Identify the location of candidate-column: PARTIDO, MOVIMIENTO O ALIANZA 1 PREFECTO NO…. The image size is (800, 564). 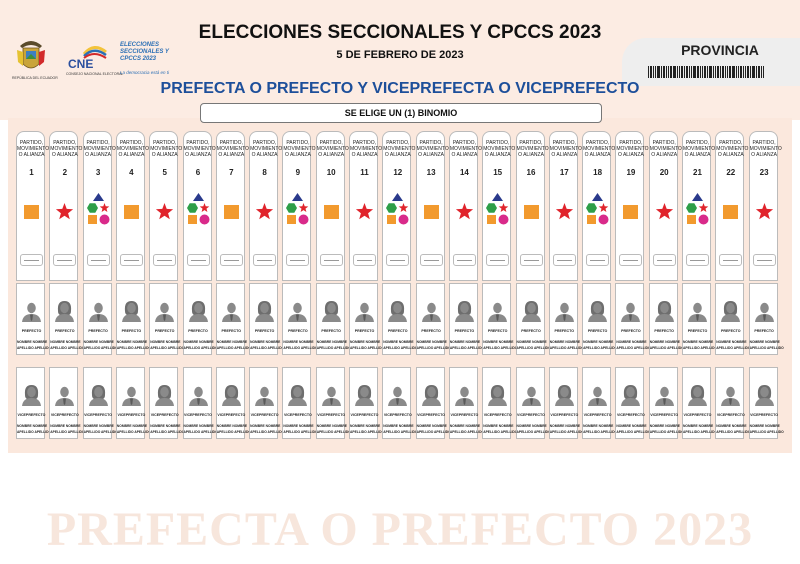
(33, 287).